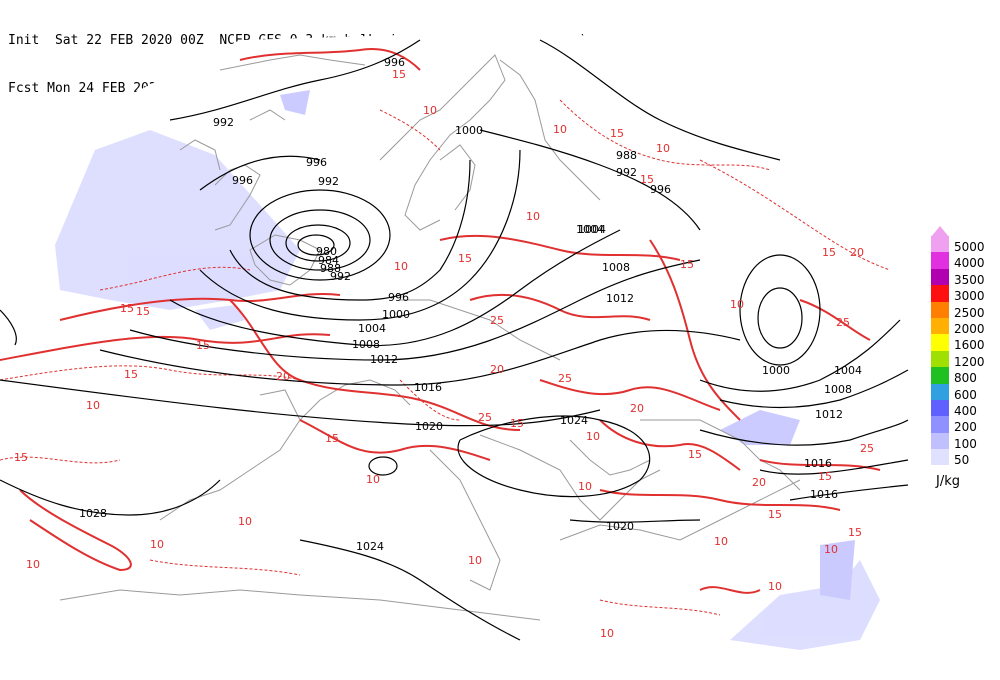 This screenshot has width=1000, height=680. Describe the element at coordinates (965, 378) in the screenshot. I see `legend-label: 800` at that location.